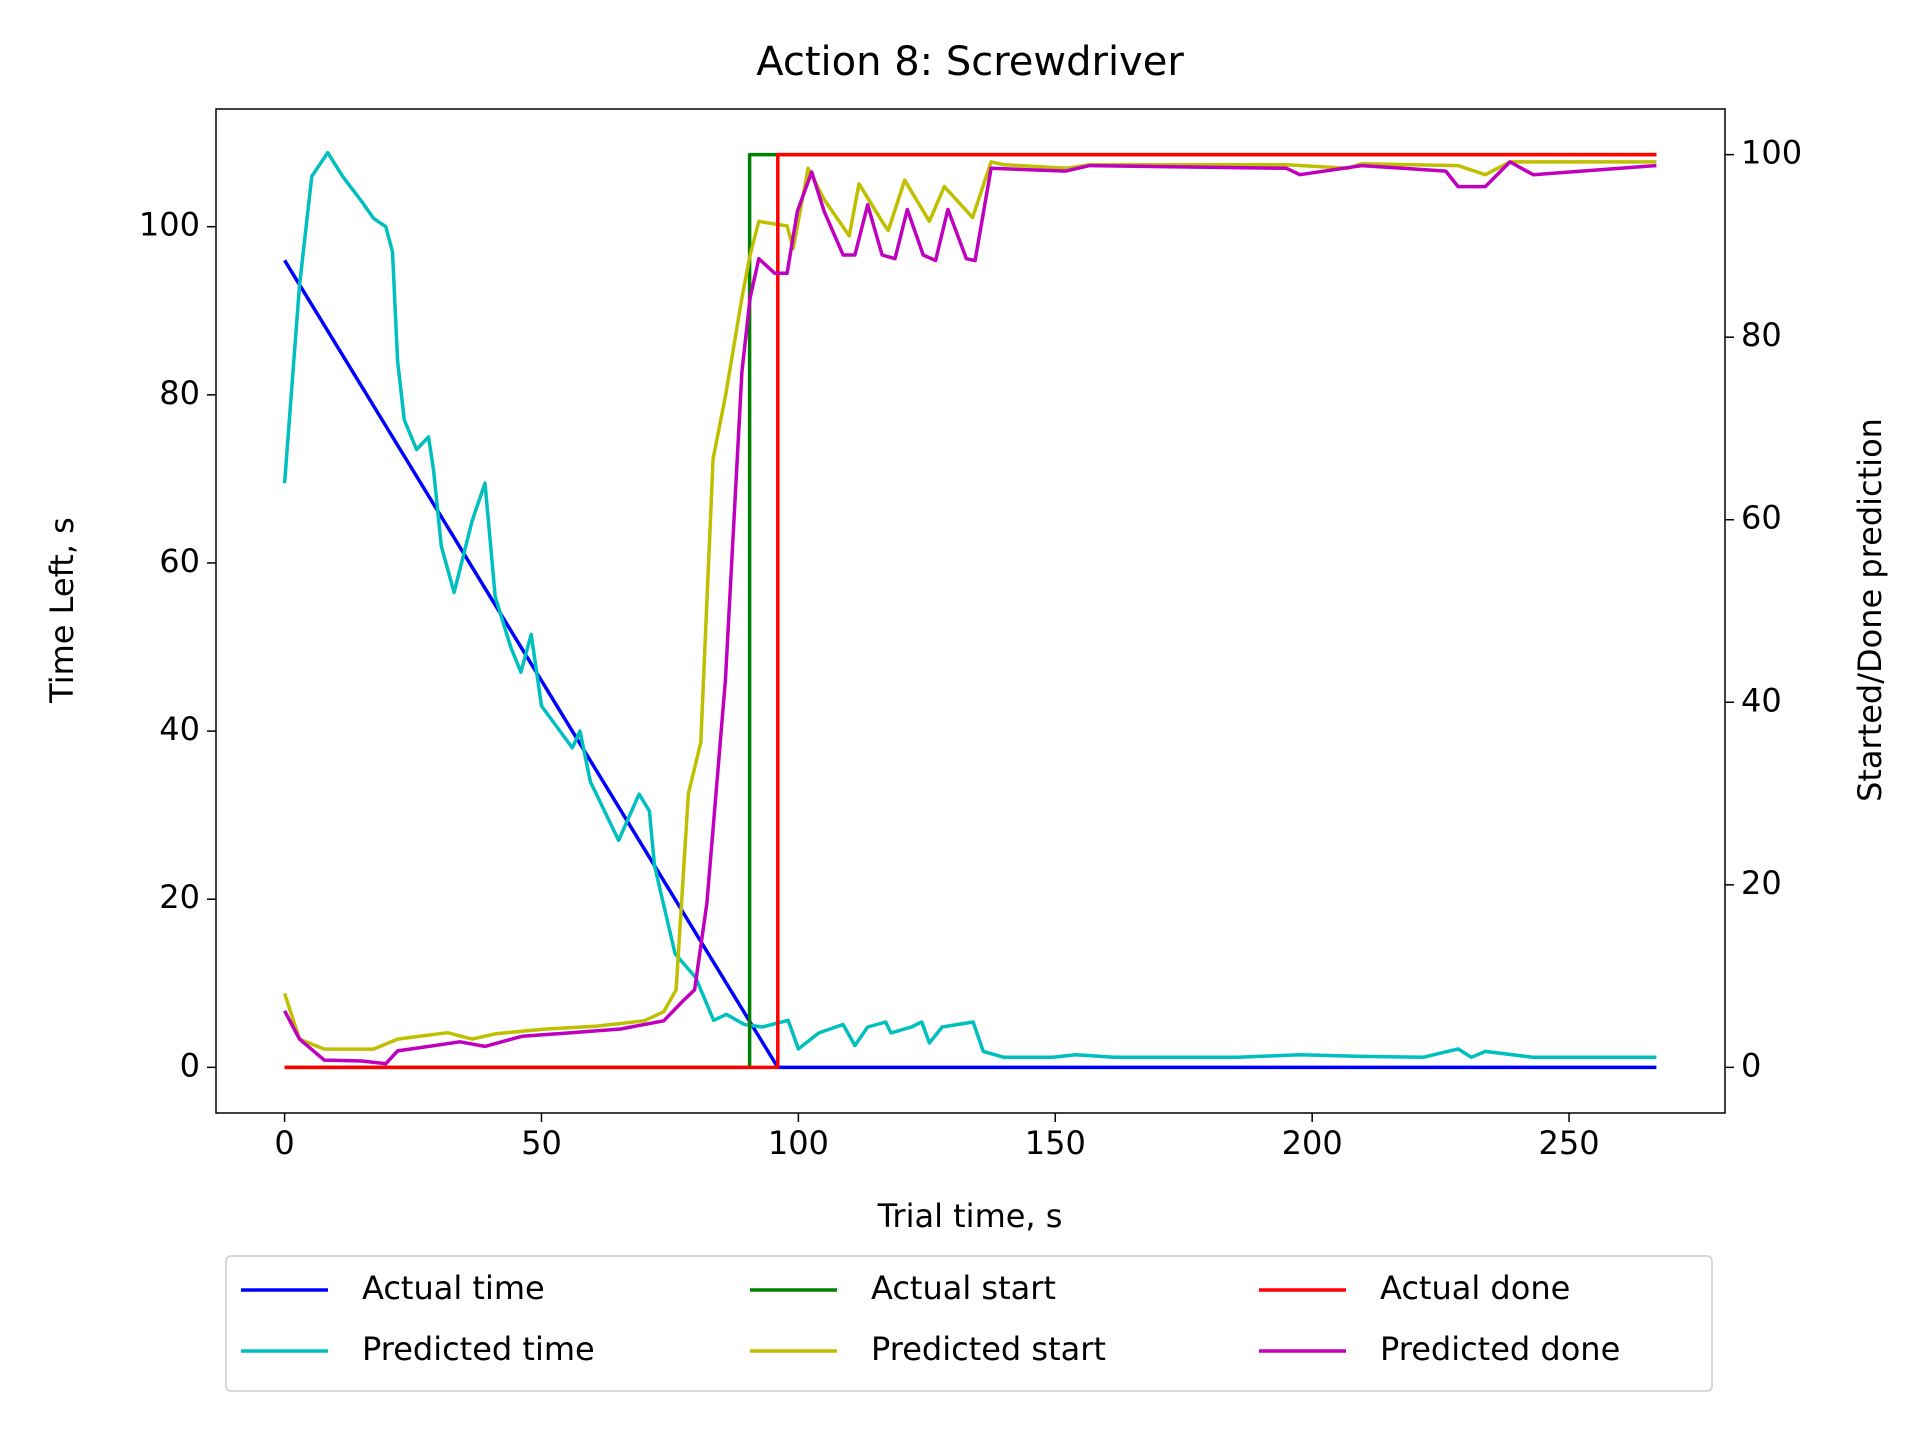 This screenshot has width=1920, height=1440. Describe the element at coordinates (1475, 1288) in the screenshot. I see `legend-label: Actual done` at that location.